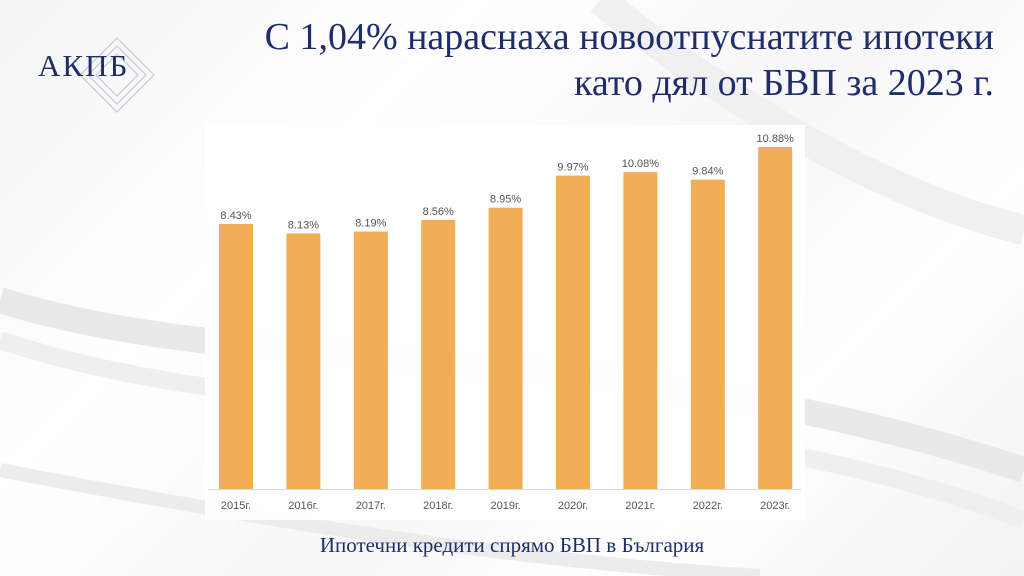  Describe the element at coordinates (573, 506) in the screenshot. I see `x-tick-label: 2020г.` at that location.